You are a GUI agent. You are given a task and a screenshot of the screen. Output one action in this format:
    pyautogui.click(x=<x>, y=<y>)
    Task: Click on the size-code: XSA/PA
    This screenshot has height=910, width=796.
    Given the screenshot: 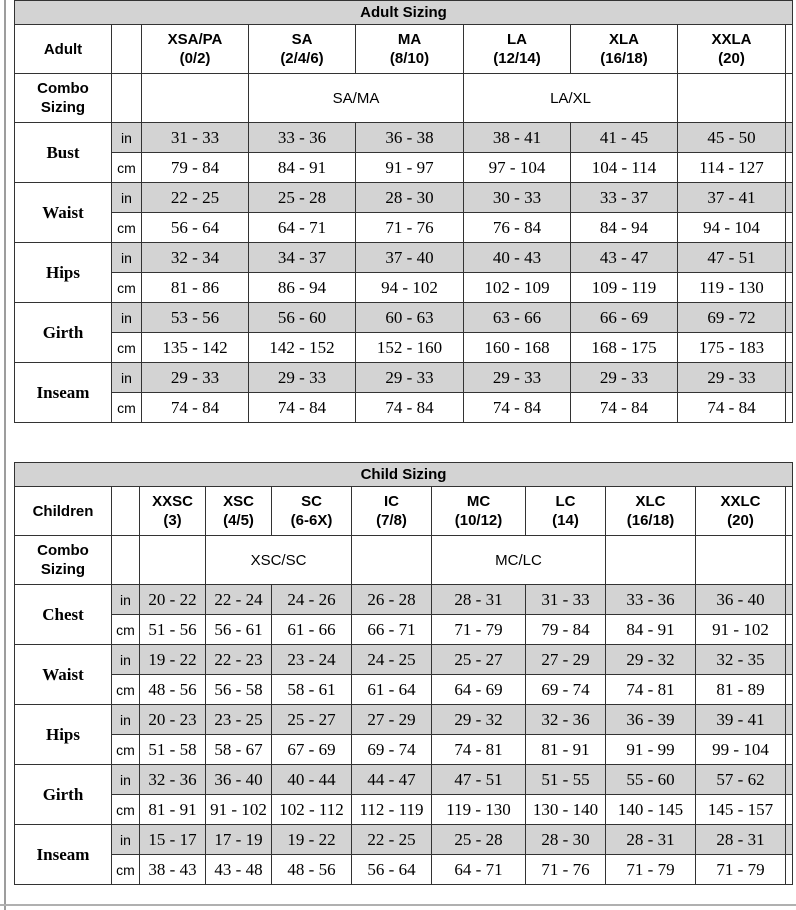 What is the action you would take?
    pyautogui.click(x=195, y=39)
    